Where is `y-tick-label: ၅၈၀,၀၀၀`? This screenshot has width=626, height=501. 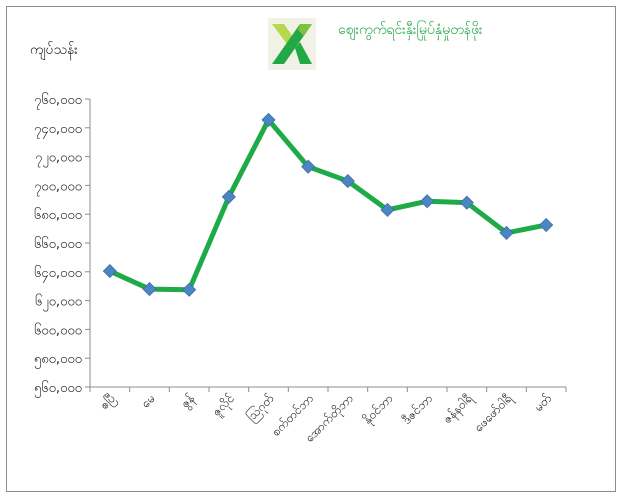 y-tick-label: ၅၈၀,၀၀၀ is located at coordinates (58, 360).